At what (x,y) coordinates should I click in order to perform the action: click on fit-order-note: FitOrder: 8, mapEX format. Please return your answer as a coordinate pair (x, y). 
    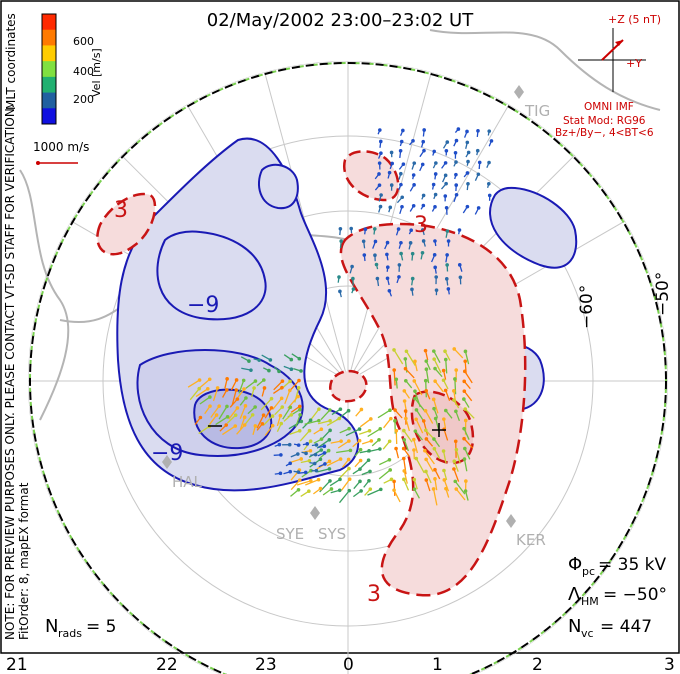
    Looking at the image, I should click on (24, 561).